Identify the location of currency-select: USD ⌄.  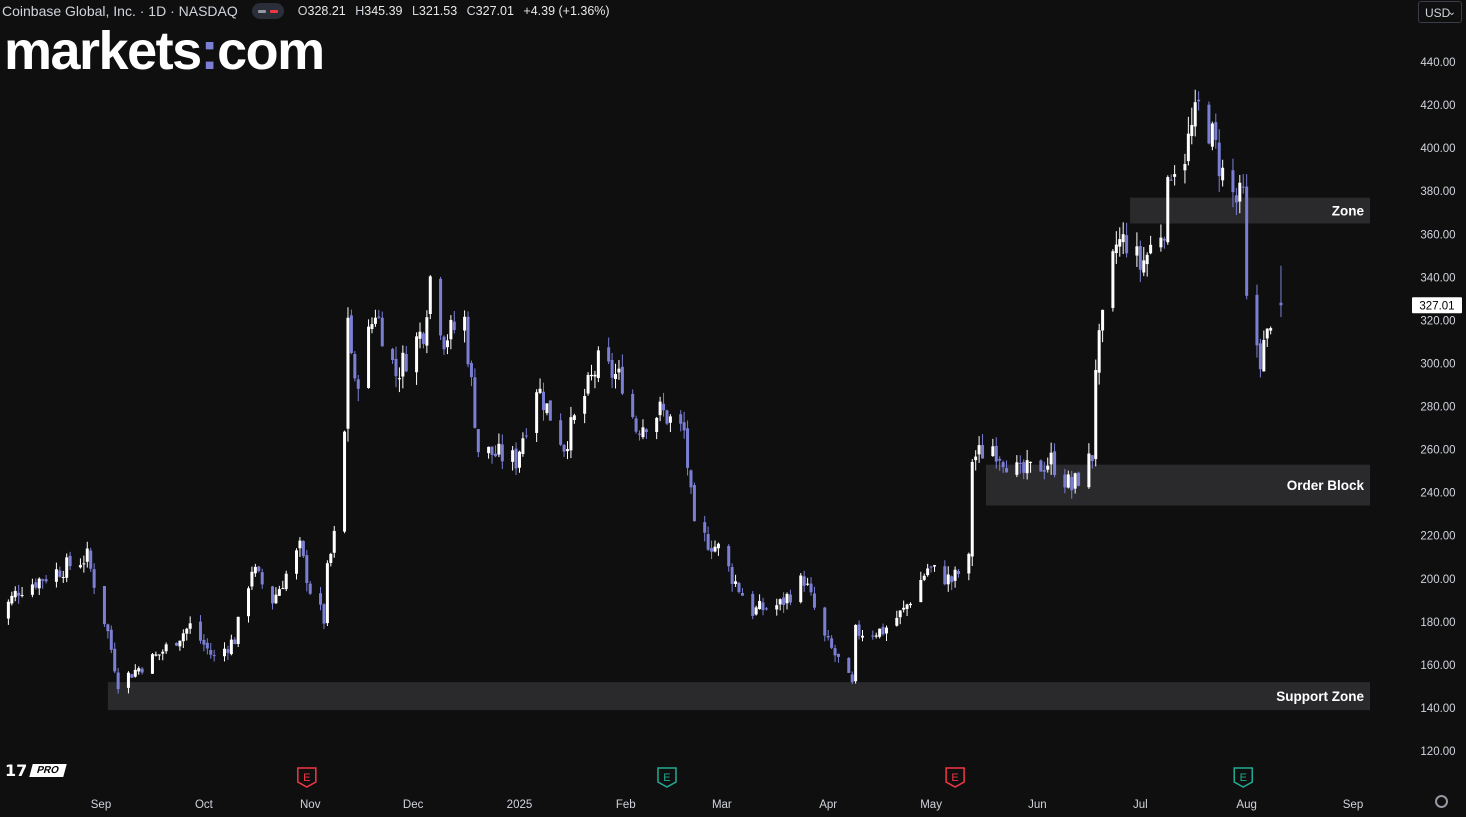
(1440, 12).